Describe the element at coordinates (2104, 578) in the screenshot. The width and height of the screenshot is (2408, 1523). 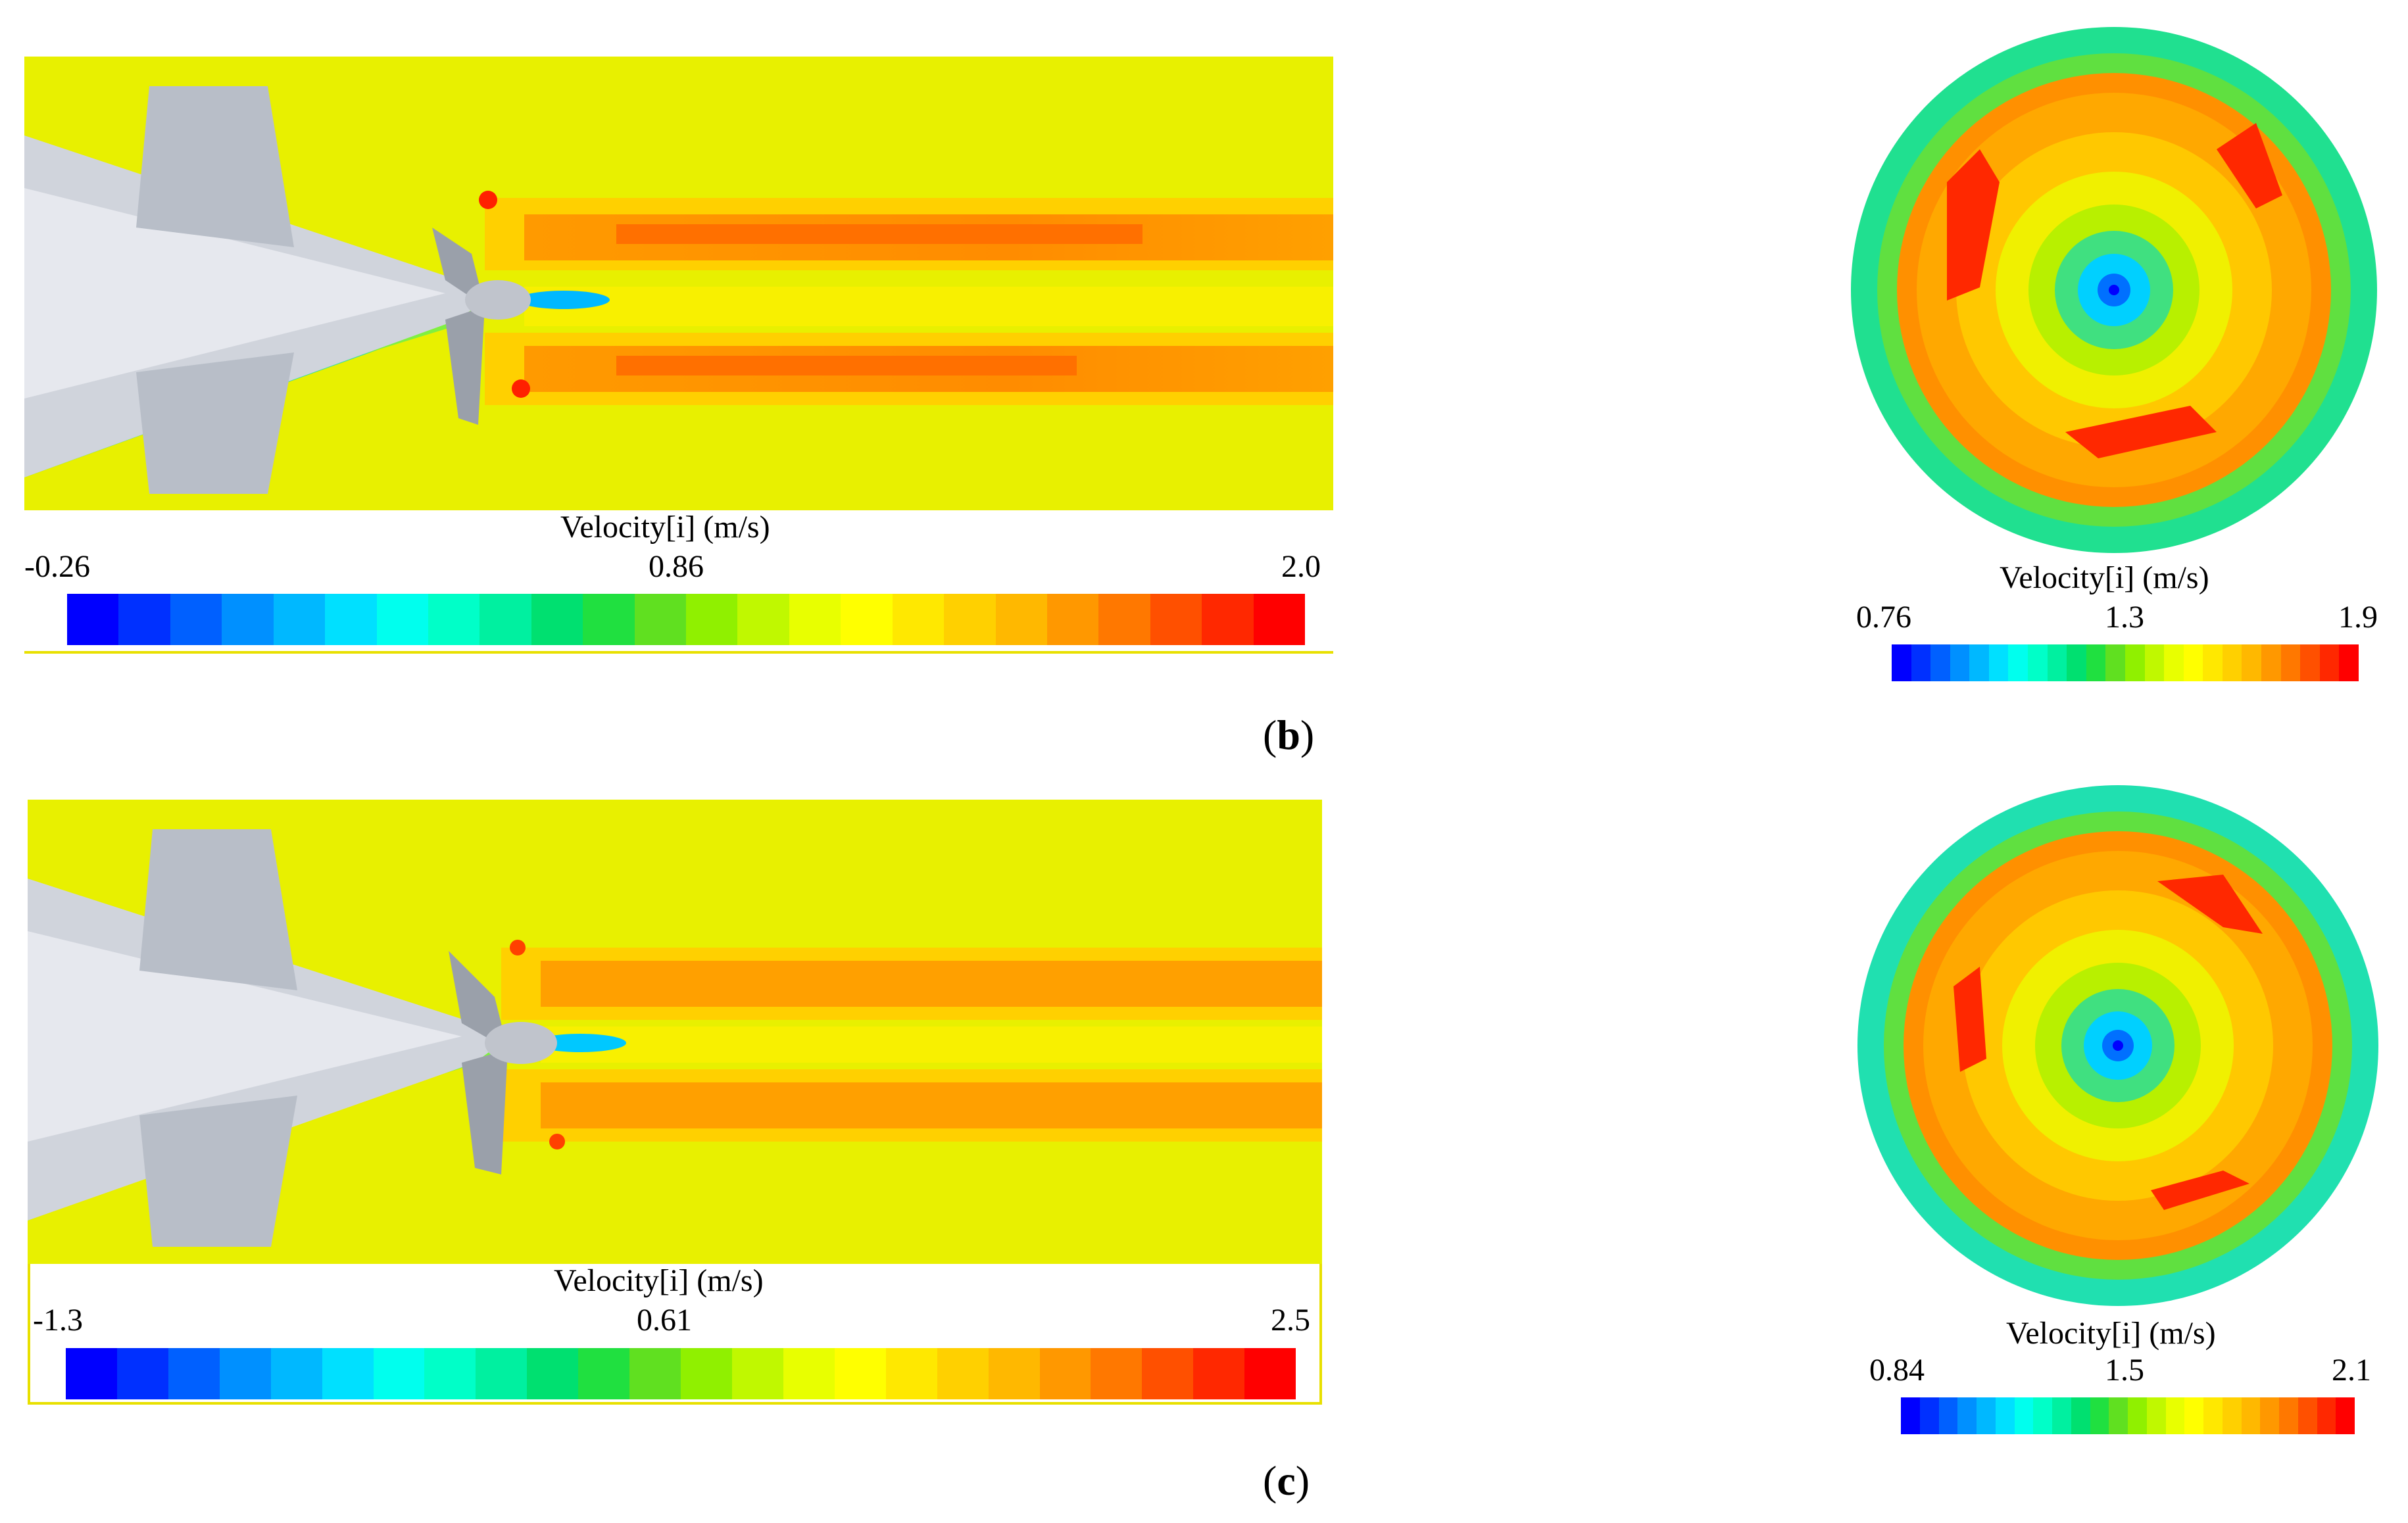
I see `front-legend-title-b: Velocity[i] (m/s)` at that location.